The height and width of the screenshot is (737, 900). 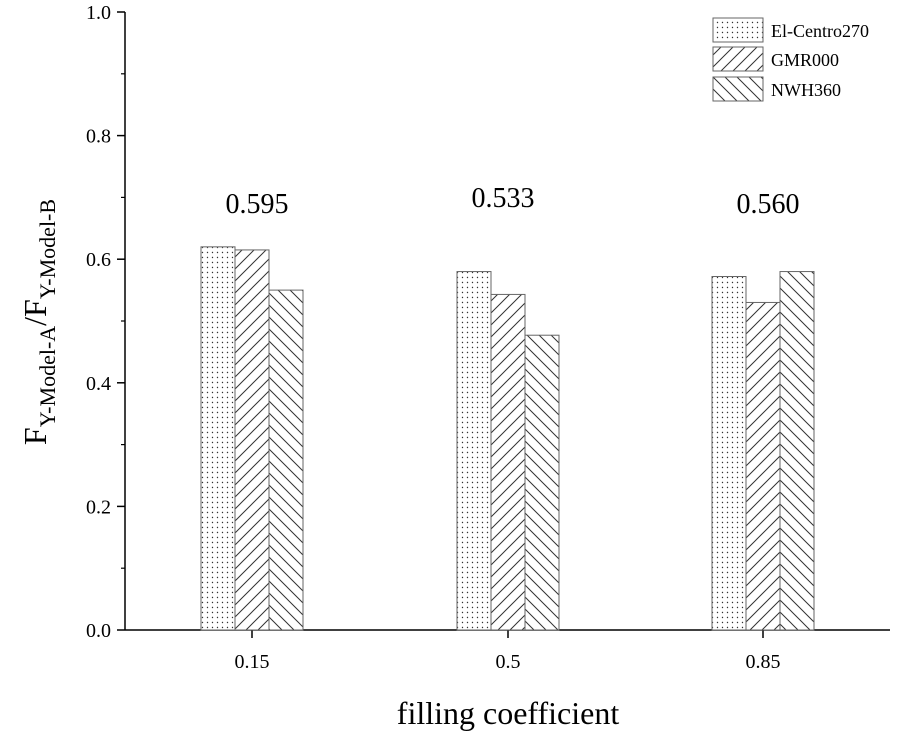 I want to click on y-tick-label: 0.2, so click(x=98, y=507).